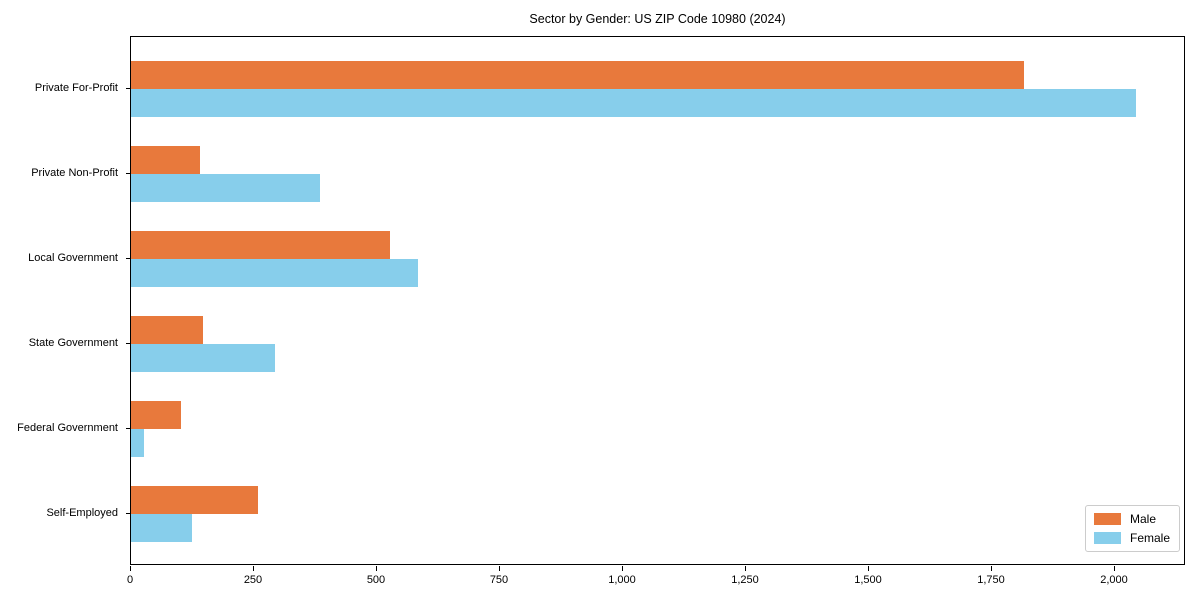 The width and height of the screenshot is (1200, 600). What do you see at coordinates (1107, 519) in the screenshot?
I see `legend-swatch-male` at bounding box center [1107, 519].